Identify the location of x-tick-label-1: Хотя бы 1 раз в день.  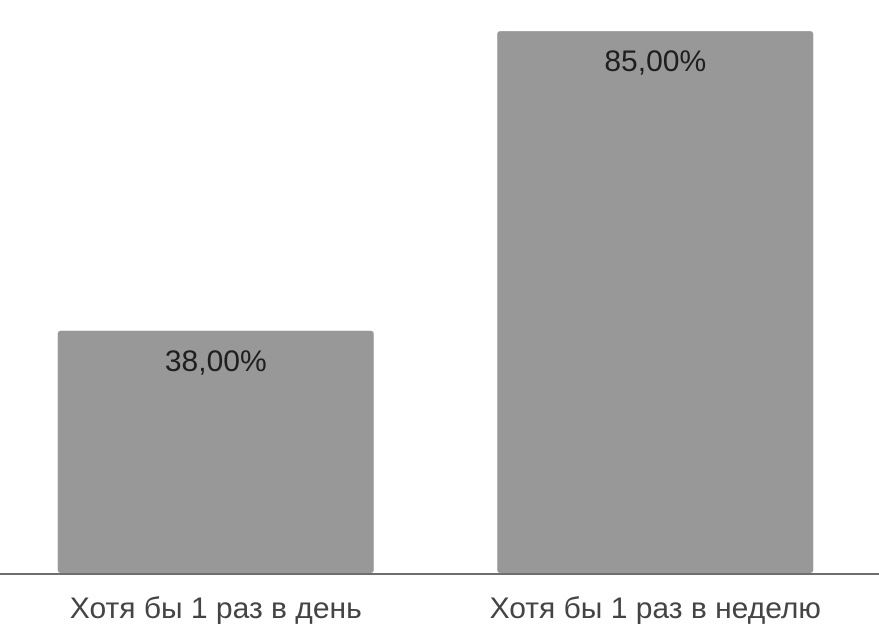
(216, 608).